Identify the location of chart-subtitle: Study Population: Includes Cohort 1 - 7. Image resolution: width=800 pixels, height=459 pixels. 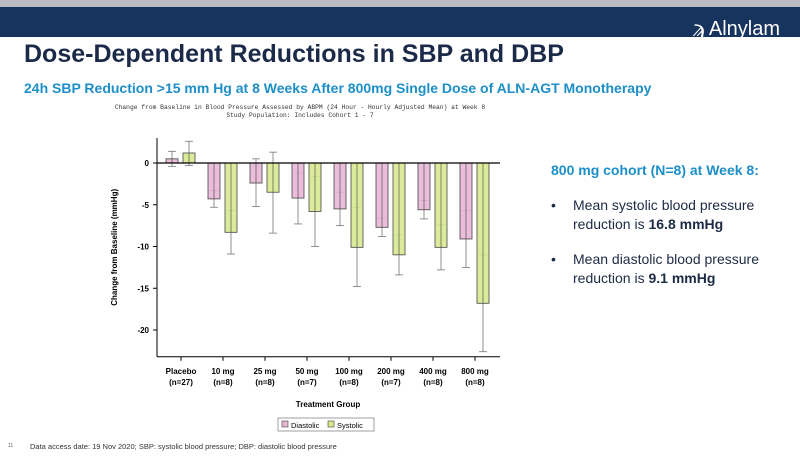
(300, 115).